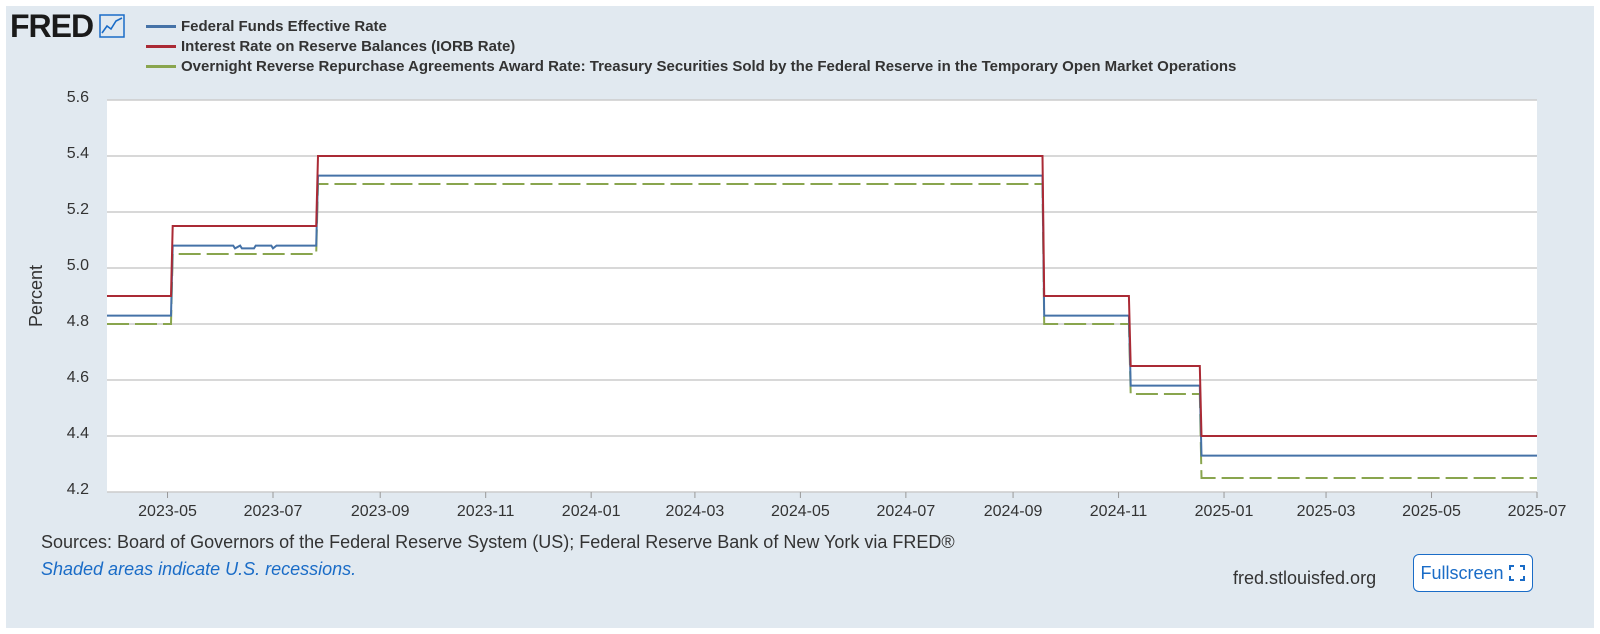  I want to click on legend-item-effr: Federal Funds Effective Rate, so click(691, 26).